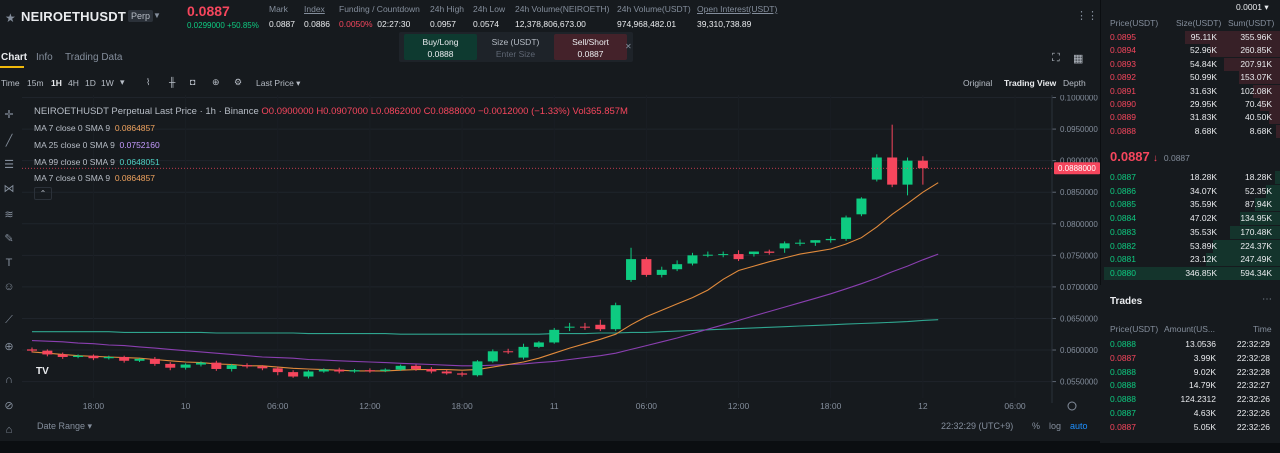 This screenshot has height=453, width=1280. What do you see at coordinates (42, 371) in the screenshot?
I see `tradingview-logo-icon: TV` at bounding box center [42, 371].